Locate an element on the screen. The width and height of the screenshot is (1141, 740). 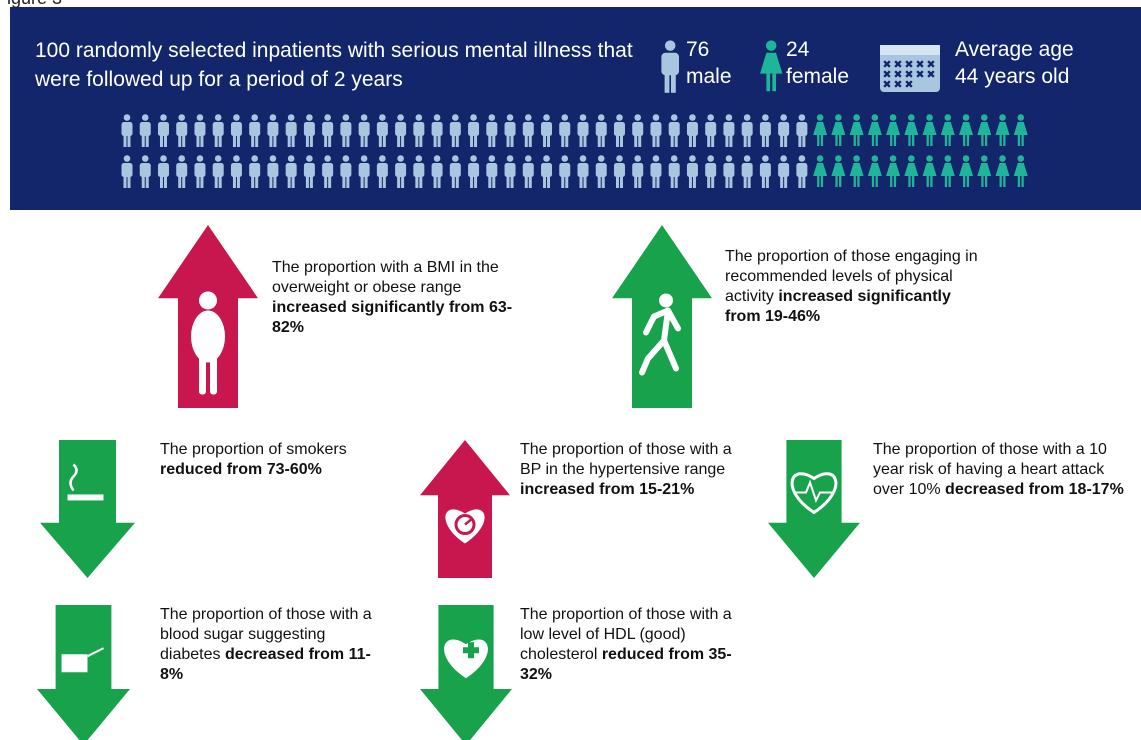
panel-arrow is located at coordinates (814, 509).